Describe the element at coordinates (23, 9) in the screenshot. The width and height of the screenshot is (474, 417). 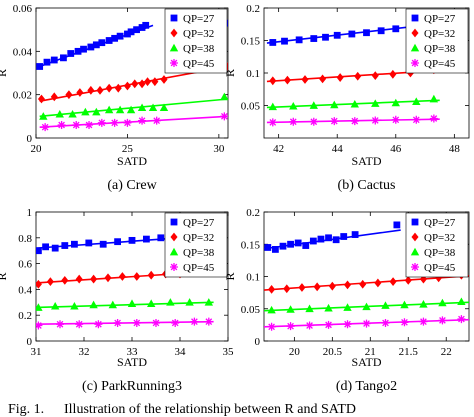
I see `y-tick-label: 0.06` at that location.